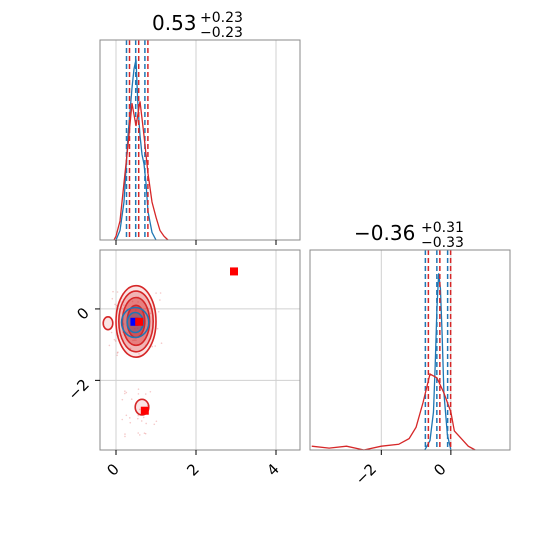 This screenshot has width=550, height=550. Describe the element at coordinates (82, 313) in the screenshot. I see `y-tick-label: 0` at that location.